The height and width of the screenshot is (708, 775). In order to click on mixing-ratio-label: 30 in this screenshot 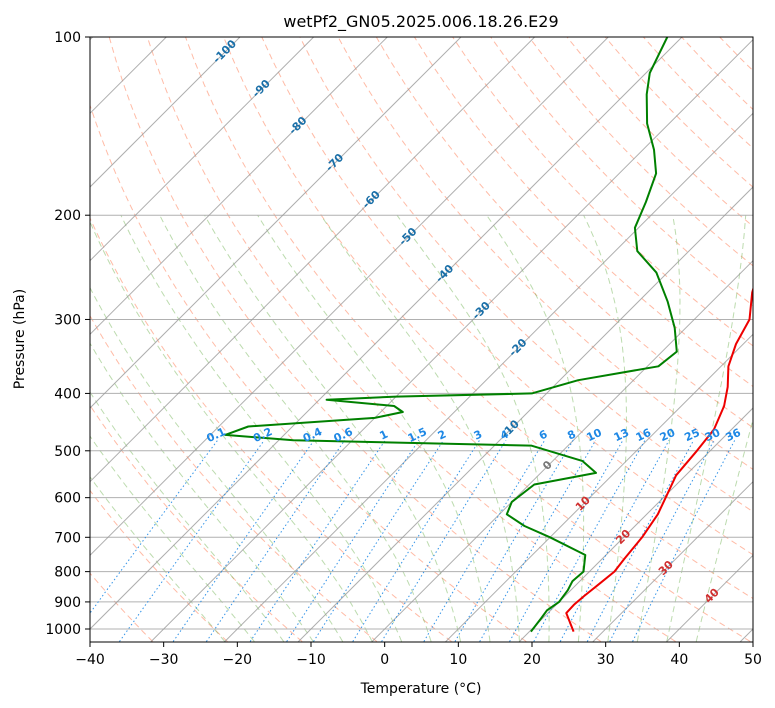, I will do `click(713, 435)`.